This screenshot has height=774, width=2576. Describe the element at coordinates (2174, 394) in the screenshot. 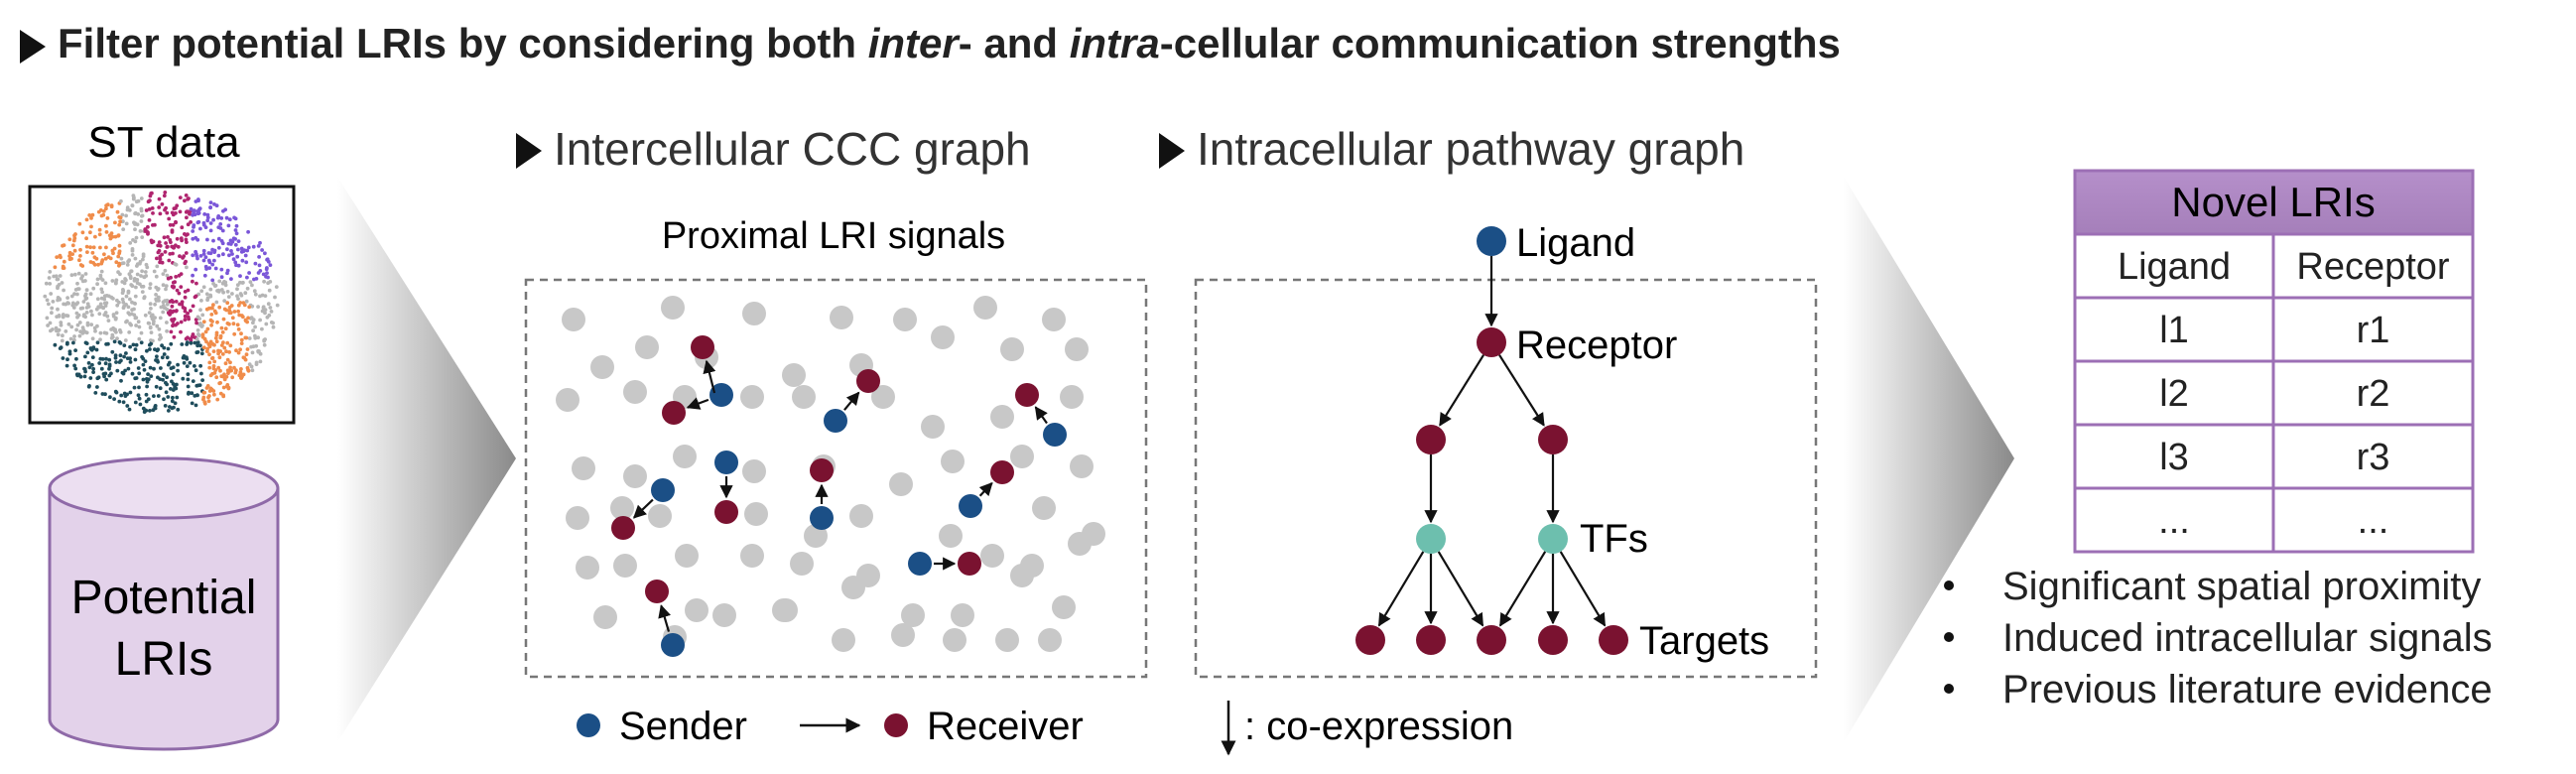

I see `table-cell: l2` at that location.